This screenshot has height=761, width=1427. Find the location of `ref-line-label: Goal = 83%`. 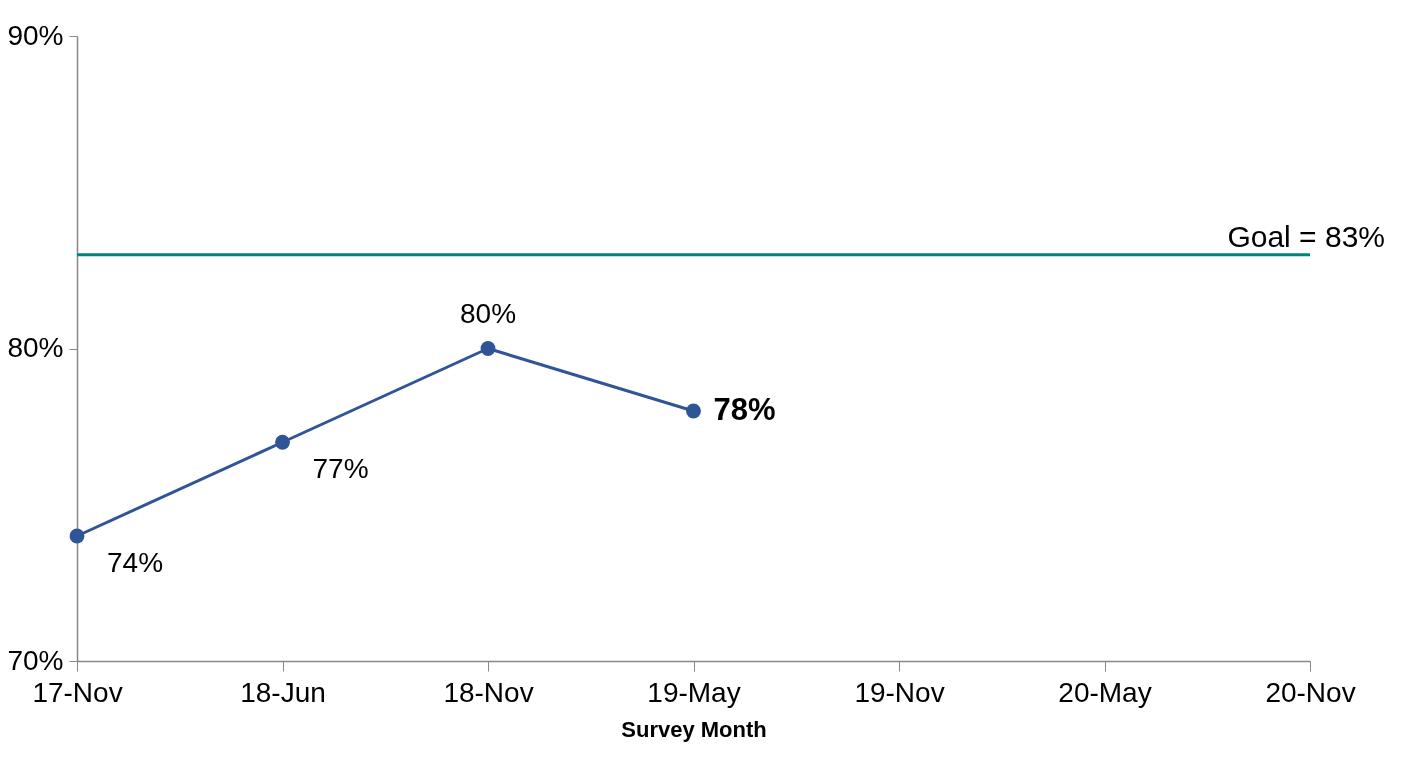

ref-line-label: Goal = 83% is located at coordinates (1306, 236).